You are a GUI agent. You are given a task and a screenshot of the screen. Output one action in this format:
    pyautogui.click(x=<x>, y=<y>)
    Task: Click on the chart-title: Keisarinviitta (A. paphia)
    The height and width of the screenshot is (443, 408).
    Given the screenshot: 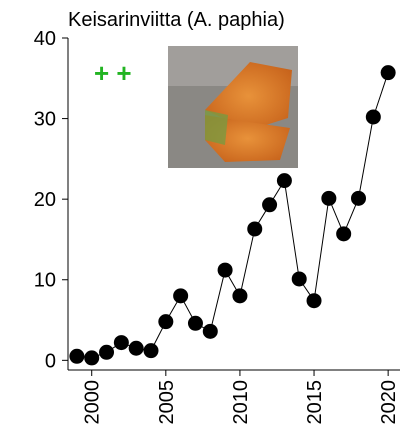 What is the action you would take?
    pyautogui.click(x=176, y=20)
    